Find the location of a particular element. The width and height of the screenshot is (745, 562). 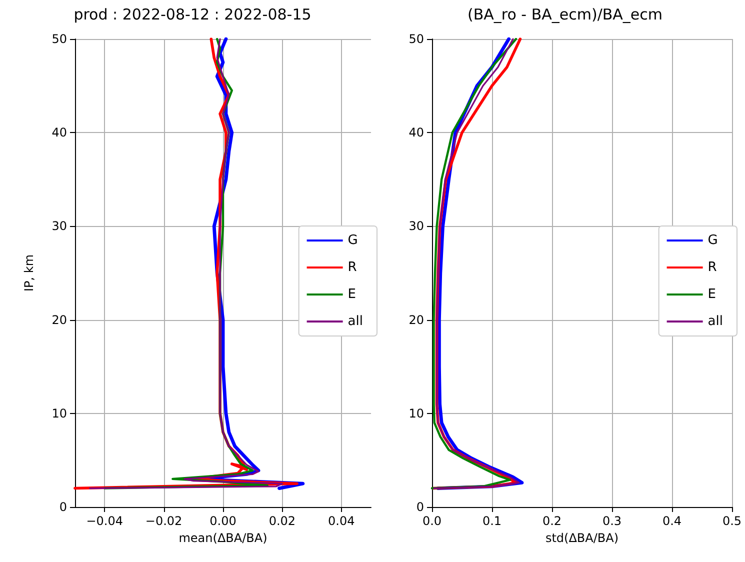

x-tick-label: 0.3 is located at coordinates (612, 521).